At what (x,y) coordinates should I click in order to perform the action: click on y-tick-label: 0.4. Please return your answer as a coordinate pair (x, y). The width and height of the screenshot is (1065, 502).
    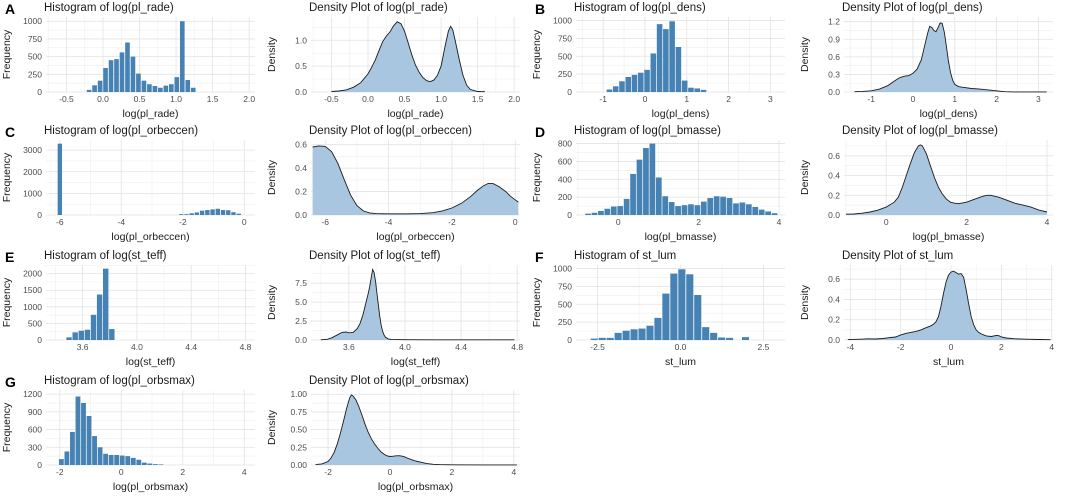
    Looking at the image, I should click on (301, 168).